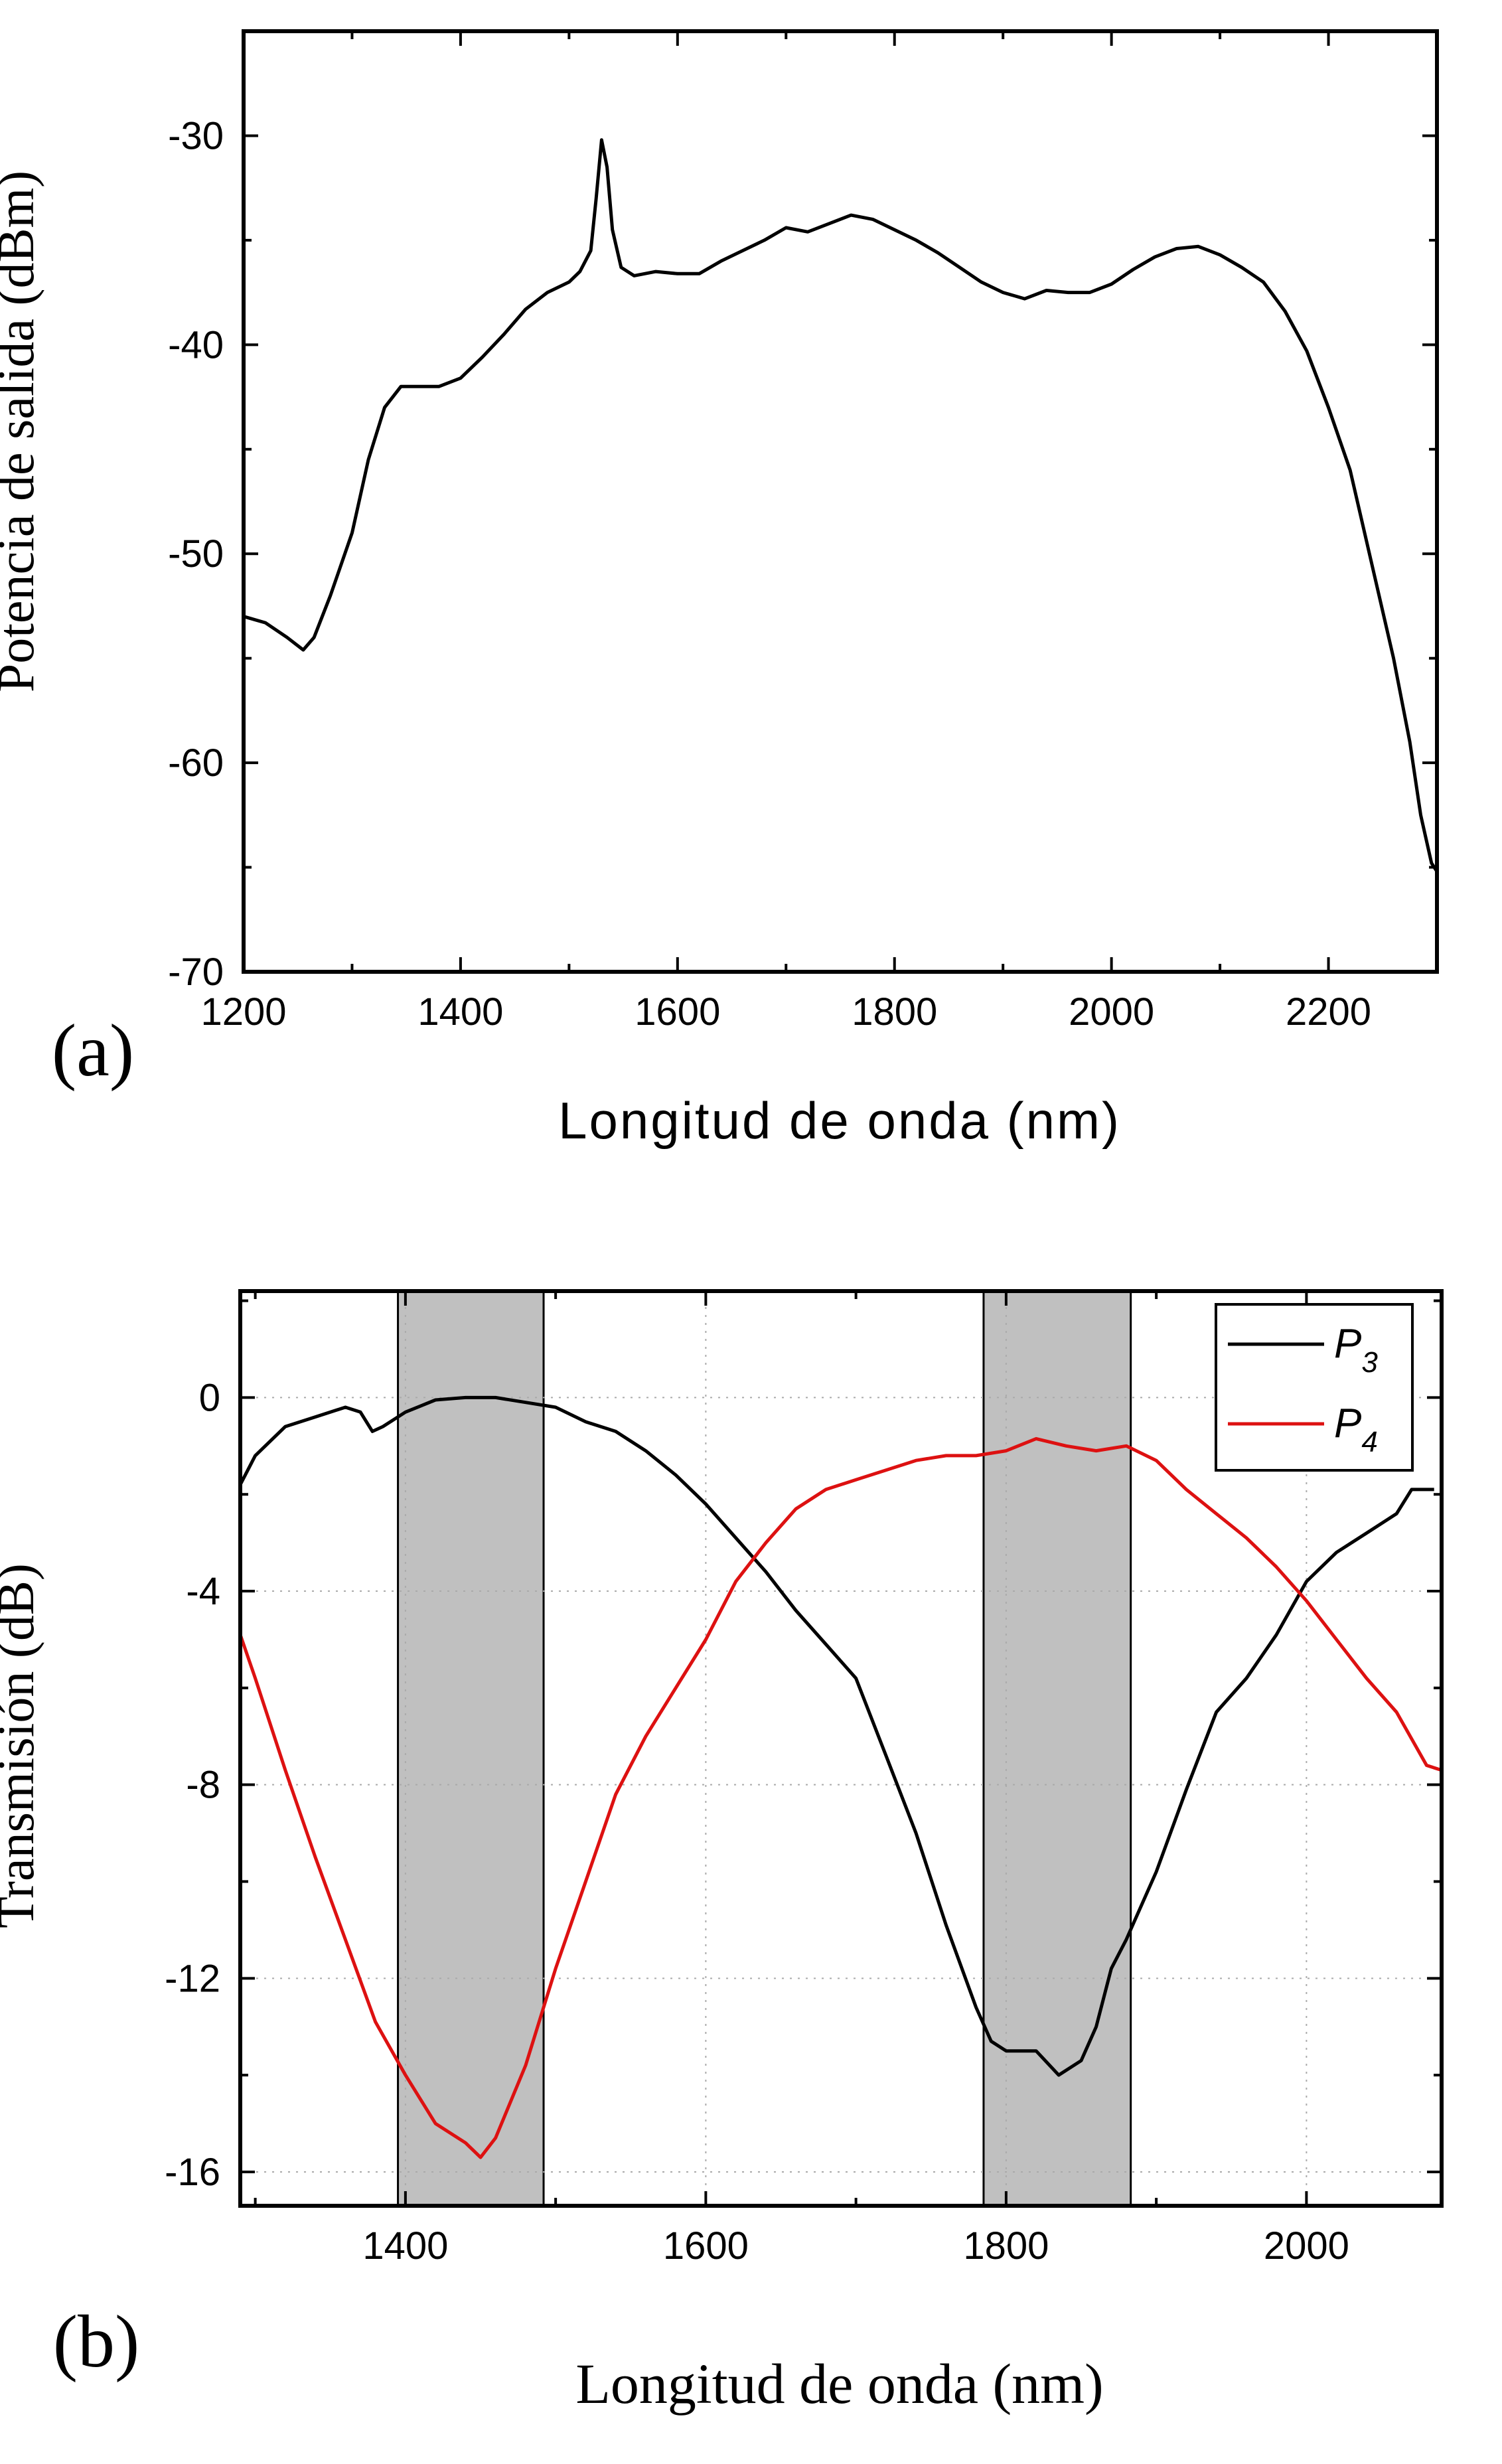 This screenshot has width=1502, height=2464. What do you see at coordinates (22, 1746) in the screenshot?
I see `panel-b-ylabel: Transmisión (dB)` at bounding box center [22, 1746].